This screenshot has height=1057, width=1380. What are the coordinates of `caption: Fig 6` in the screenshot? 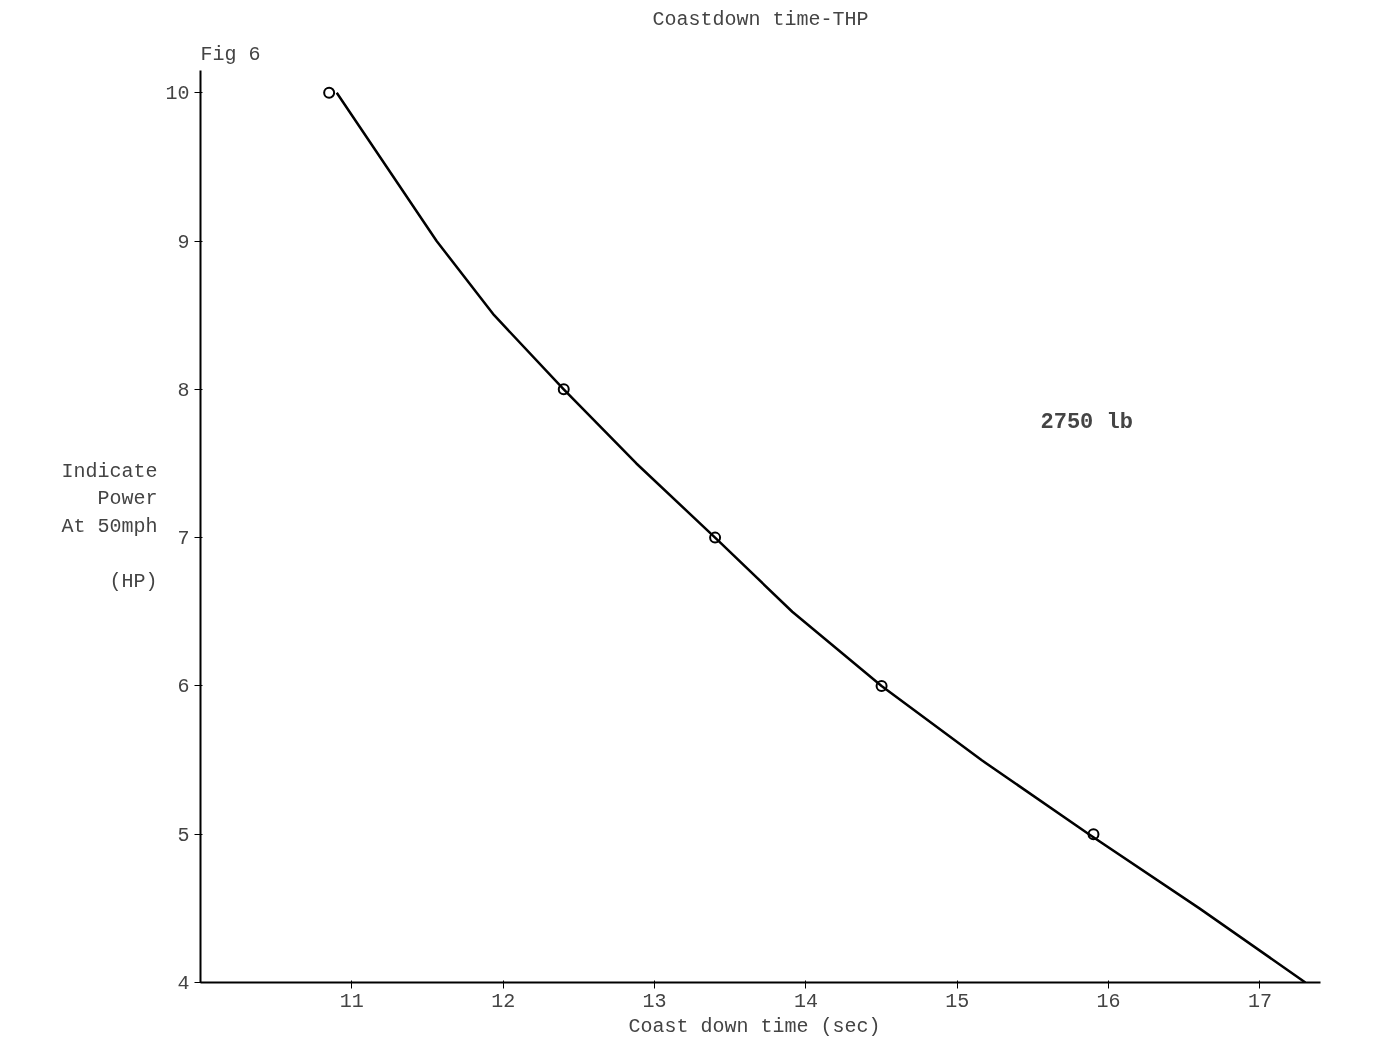 It's located at (230, 54).